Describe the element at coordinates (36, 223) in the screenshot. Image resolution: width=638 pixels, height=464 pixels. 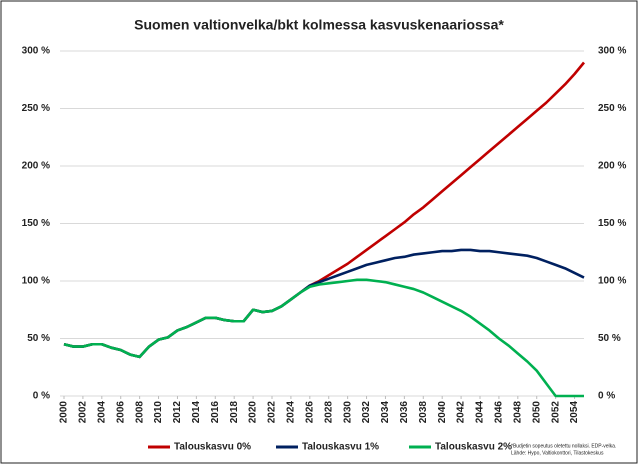
I see `y-tick-label: 150 %` at that location.